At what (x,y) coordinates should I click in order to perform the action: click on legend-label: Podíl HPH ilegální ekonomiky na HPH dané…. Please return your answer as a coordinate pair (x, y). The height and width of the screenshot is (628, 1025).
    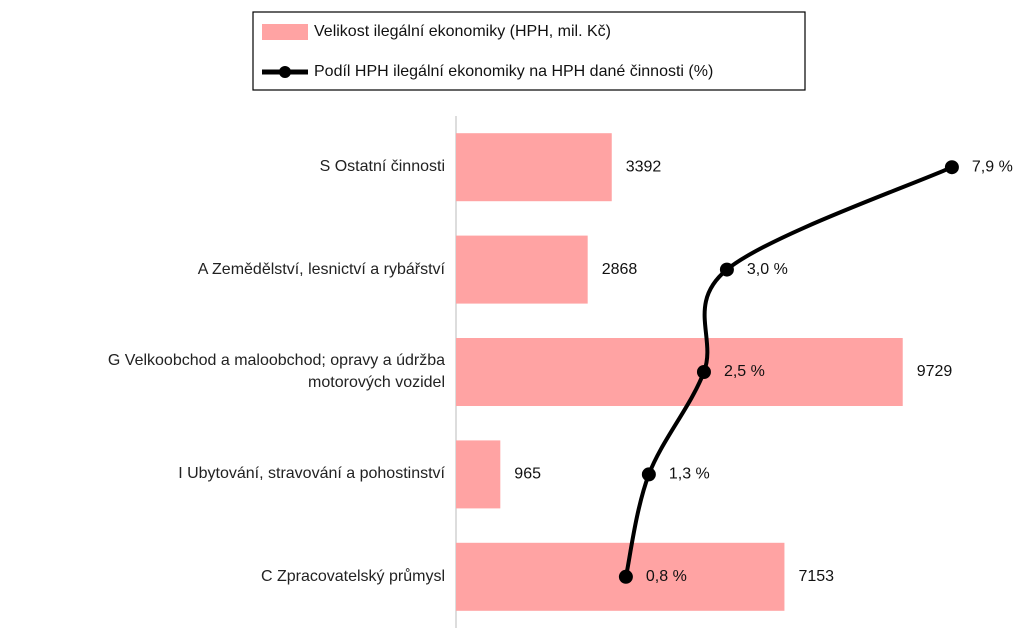
    Looking at the image, I should click on (513, 71).